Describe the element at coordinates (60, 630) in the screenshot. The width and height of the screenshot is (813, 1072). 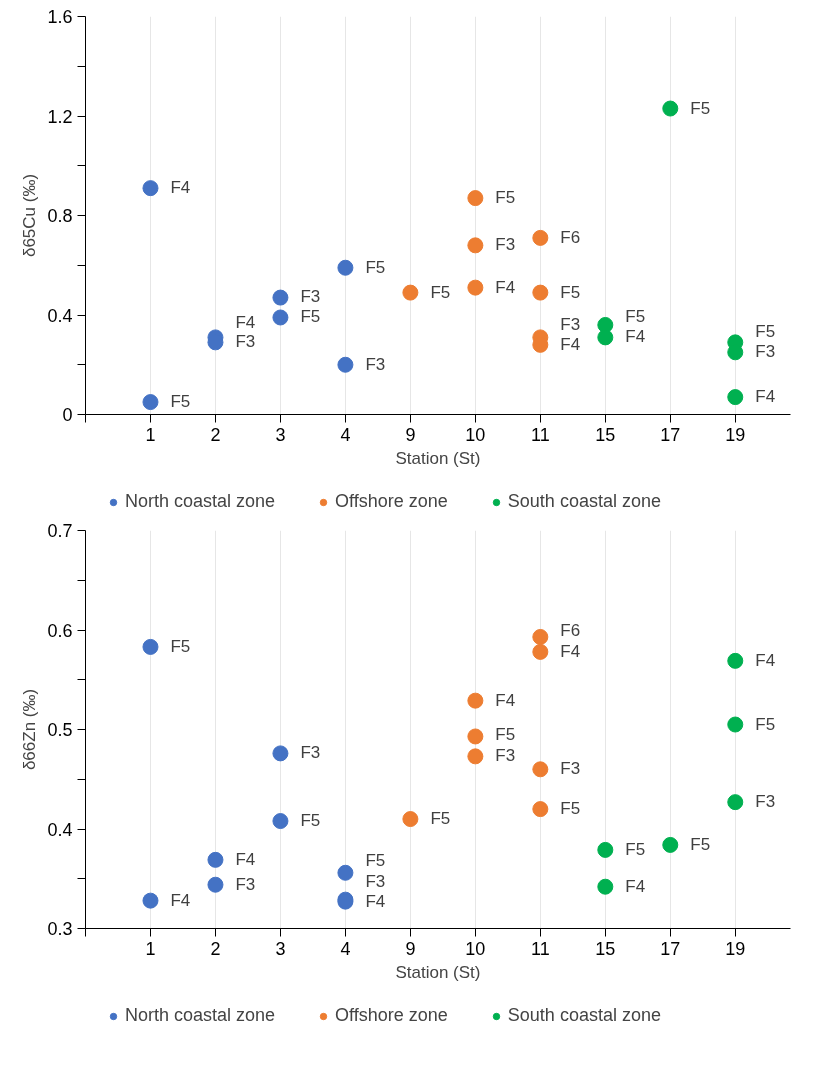
I see `y-tick-label: 0.6` at that location.